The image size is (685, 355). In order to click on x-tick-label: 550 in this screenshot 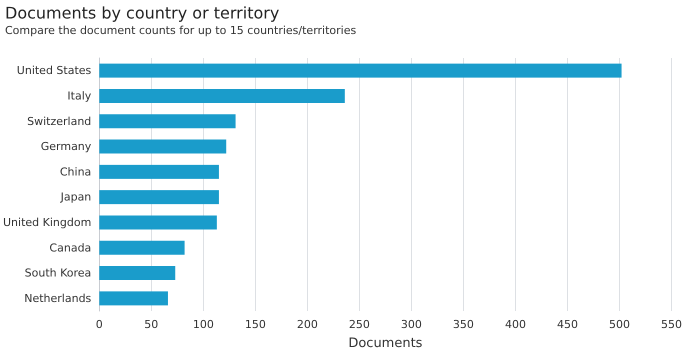, I will do `click(671, 324)`.